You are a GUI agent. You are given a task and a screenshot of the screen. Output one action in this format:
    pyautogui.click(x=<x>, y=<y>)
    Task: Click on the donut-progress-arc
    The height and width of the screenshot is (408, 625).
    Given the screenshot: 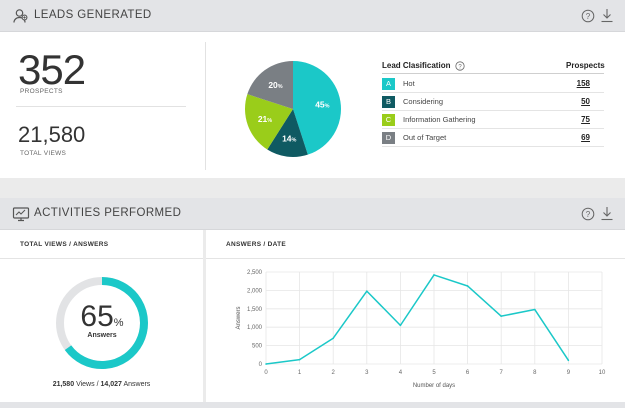 What is the action you would take?
    pyautogui.click(x=106, y=323)
    